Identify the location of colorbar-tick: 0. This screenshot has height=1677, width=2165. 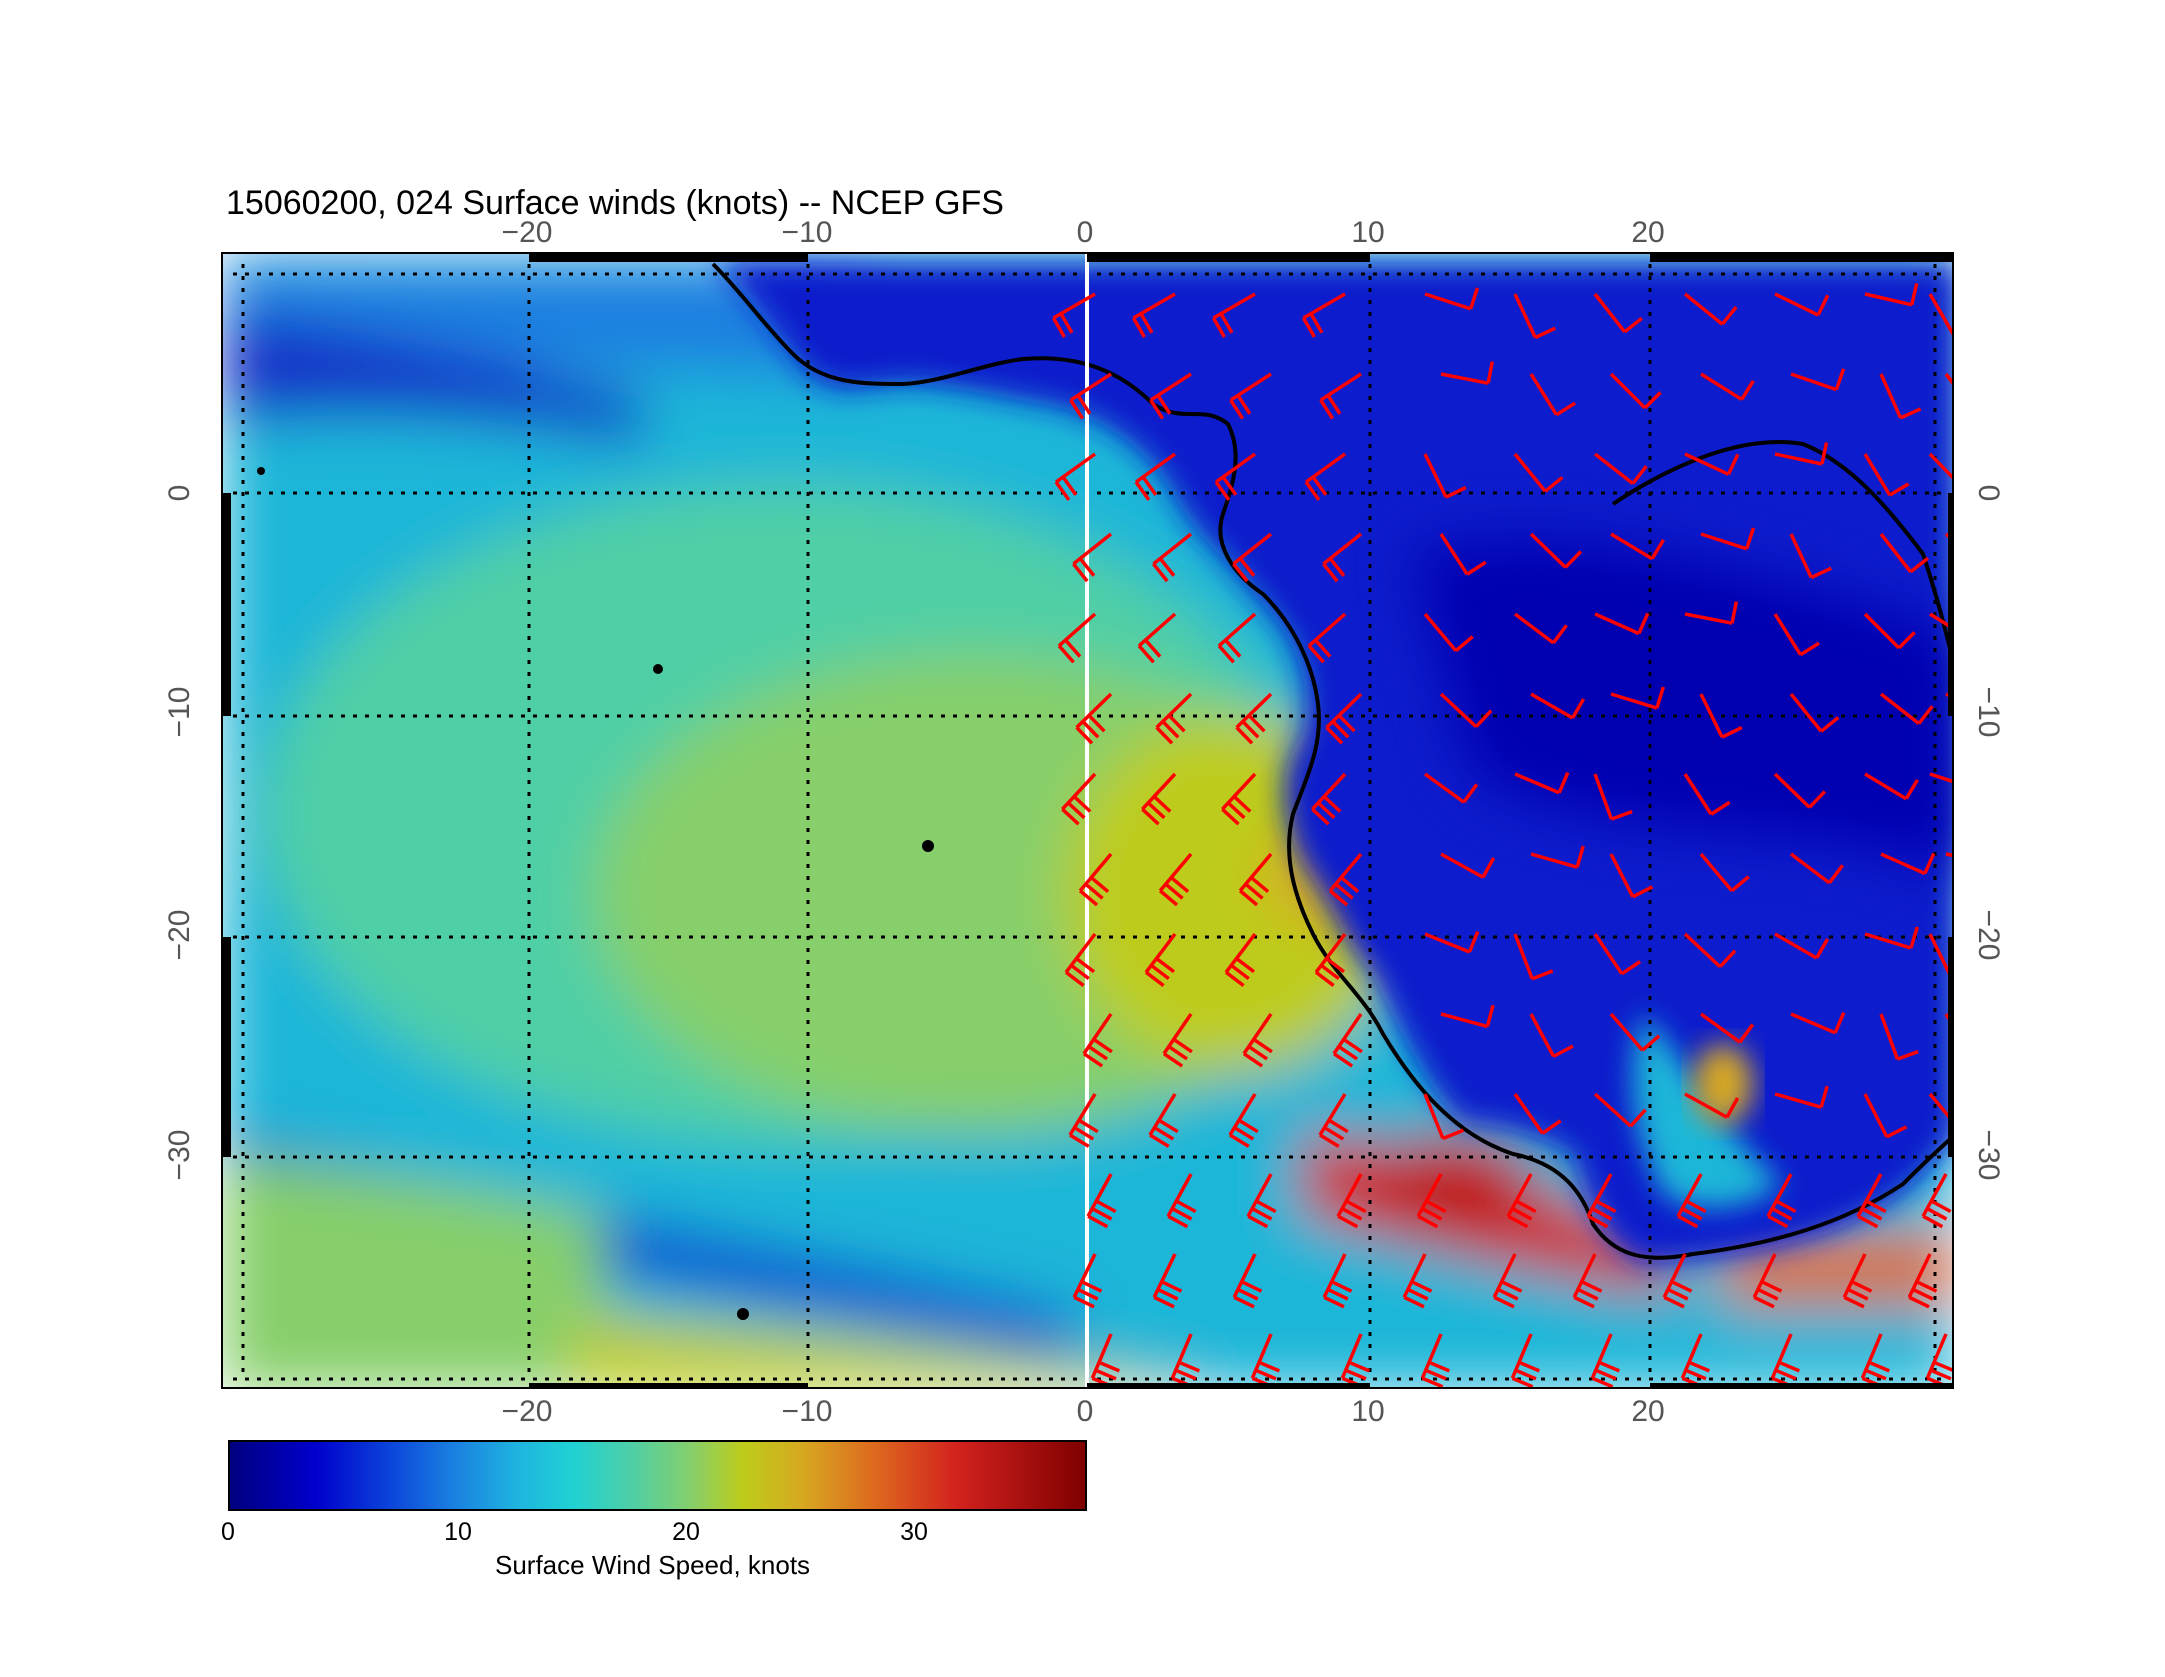
(228, 1532).